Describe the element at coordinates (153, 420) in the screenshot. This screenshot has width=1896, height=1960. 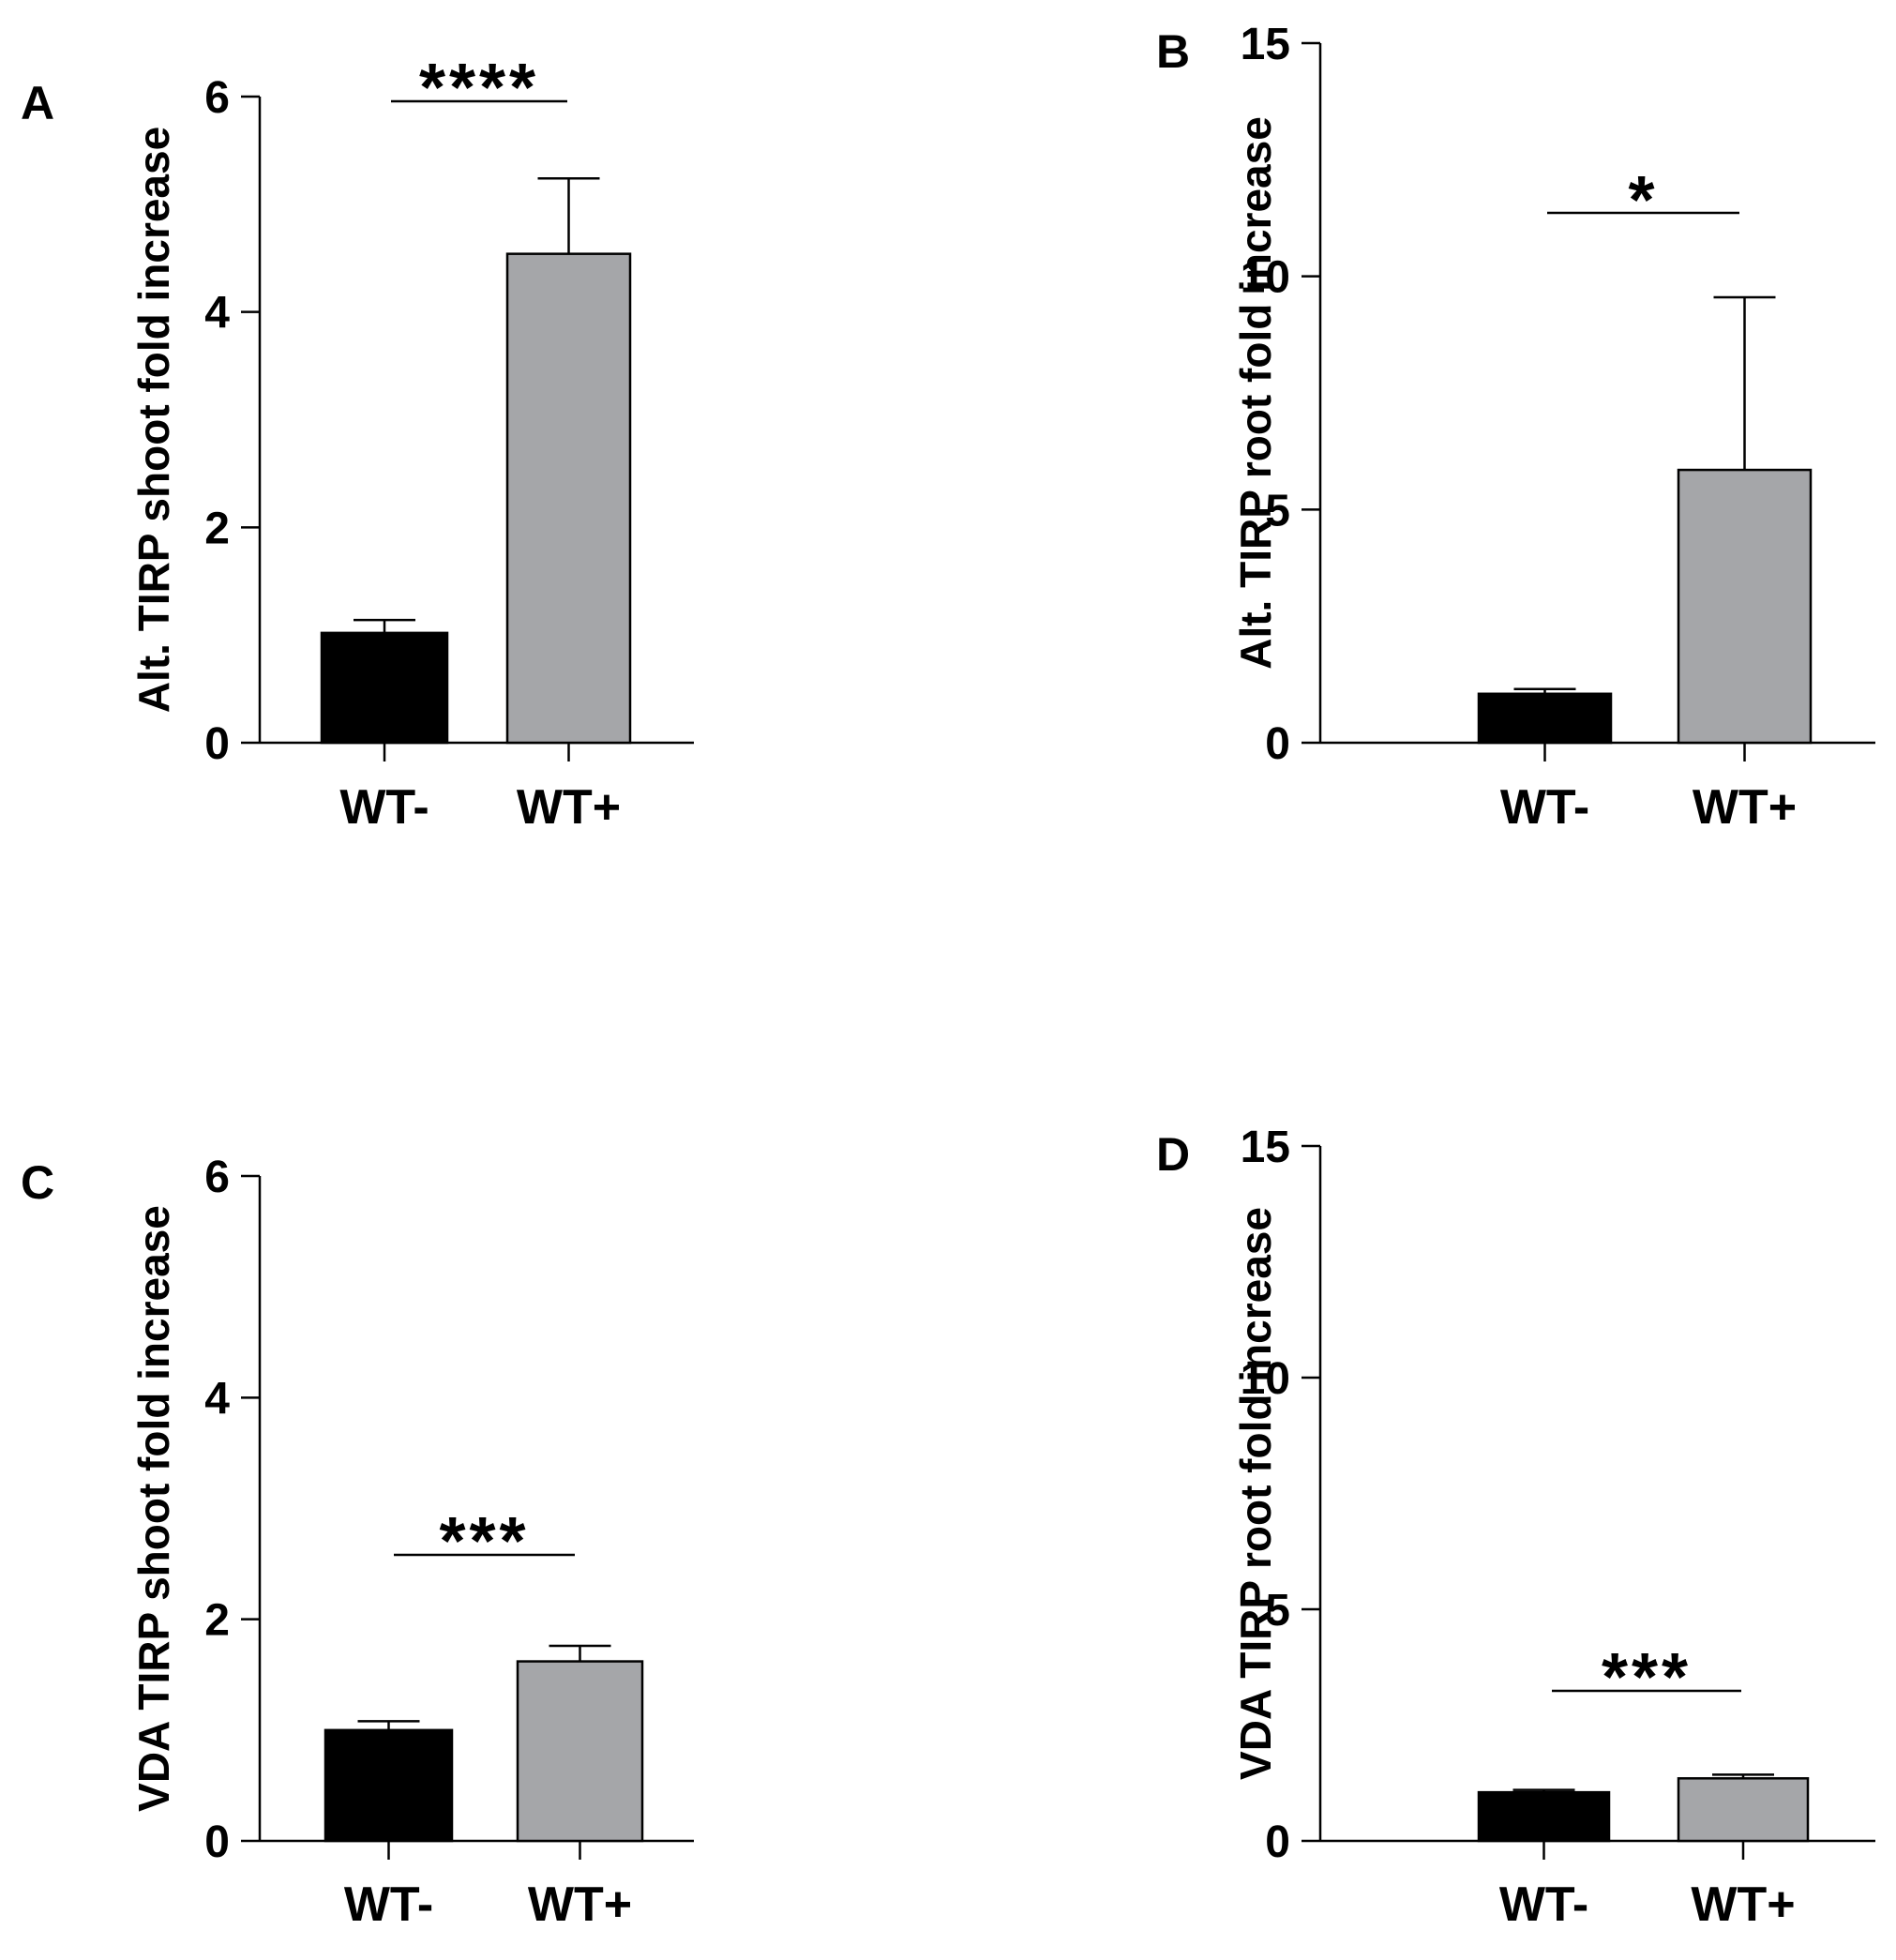
I see `y-axis-label: Alt. TIRP shoot fold increase` at that location.